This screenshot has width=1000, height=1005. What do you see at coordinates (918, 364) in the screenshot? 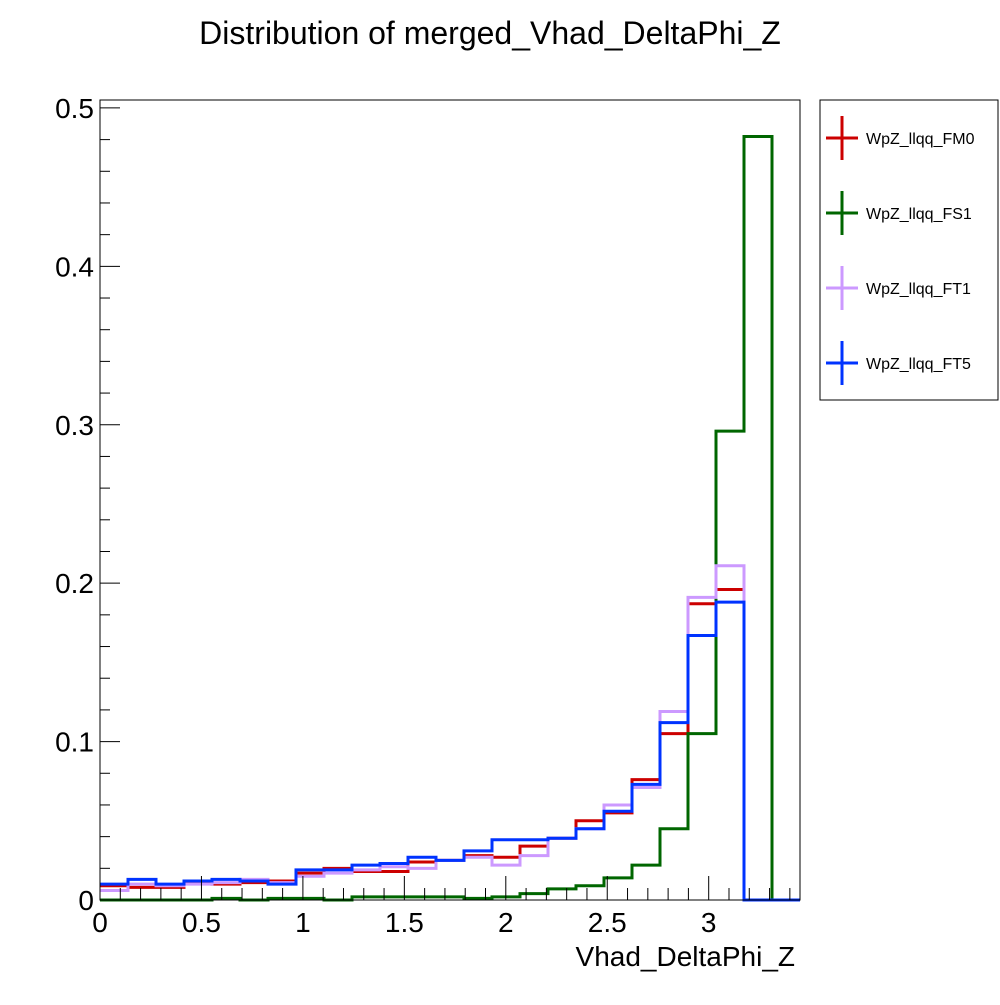
I see `legend-label: WpZ_llqq_FT5` at bounding box center [918, 364].